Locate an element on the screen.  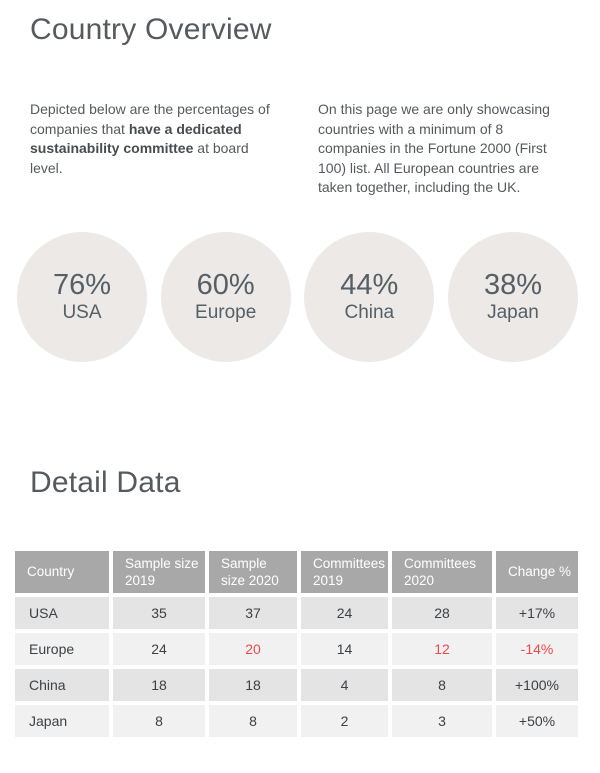
cell-china-change: +100% is located at coordinates (537, 684).